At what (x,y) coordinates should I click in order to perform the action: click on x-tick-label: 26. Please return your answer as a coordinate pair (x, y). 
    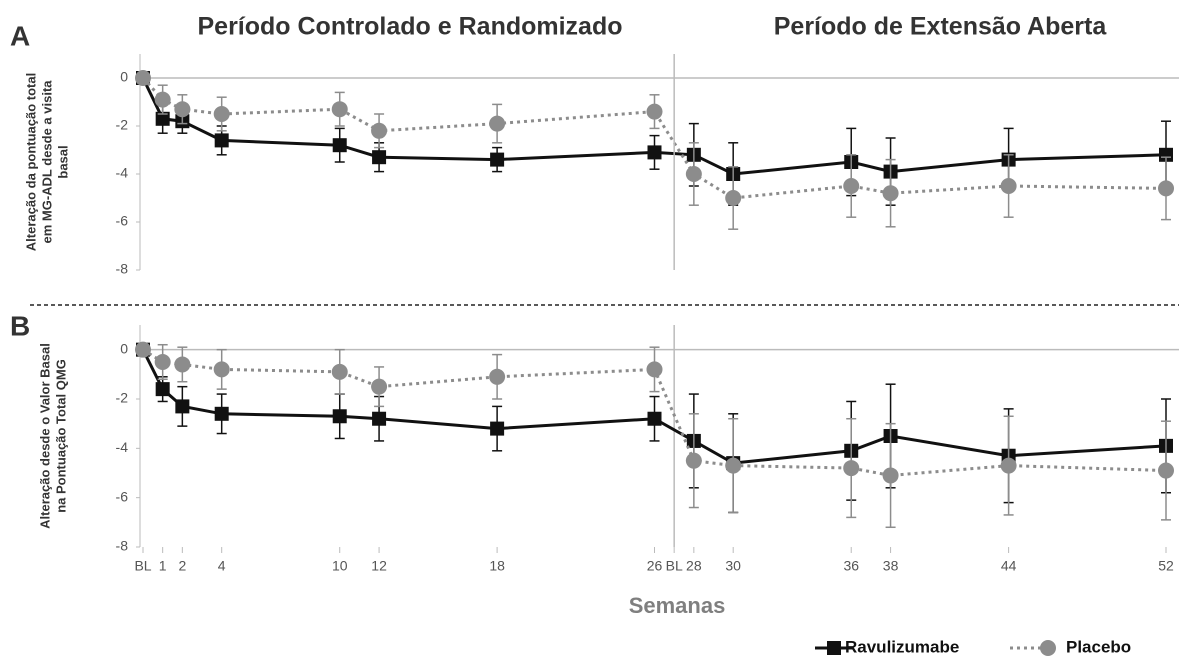
    Looking at the image, I should click on (655, 566).